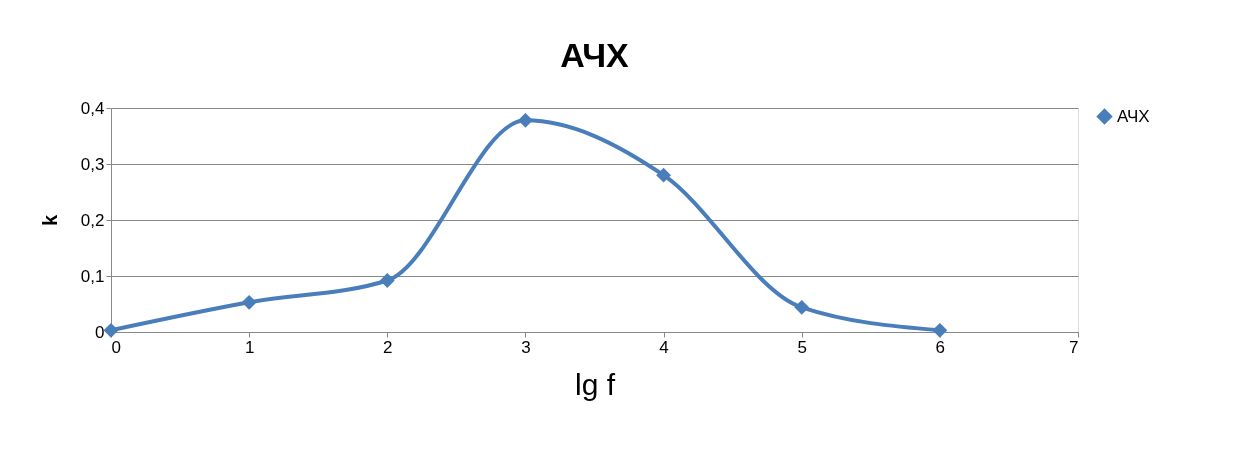 Image resolution: width=1260 pixels, height=474 pixels. What do you see at coordinates (116, 347) in the screenshot?
I see `x-tick-label: 0` at bounding box center [116, 347].